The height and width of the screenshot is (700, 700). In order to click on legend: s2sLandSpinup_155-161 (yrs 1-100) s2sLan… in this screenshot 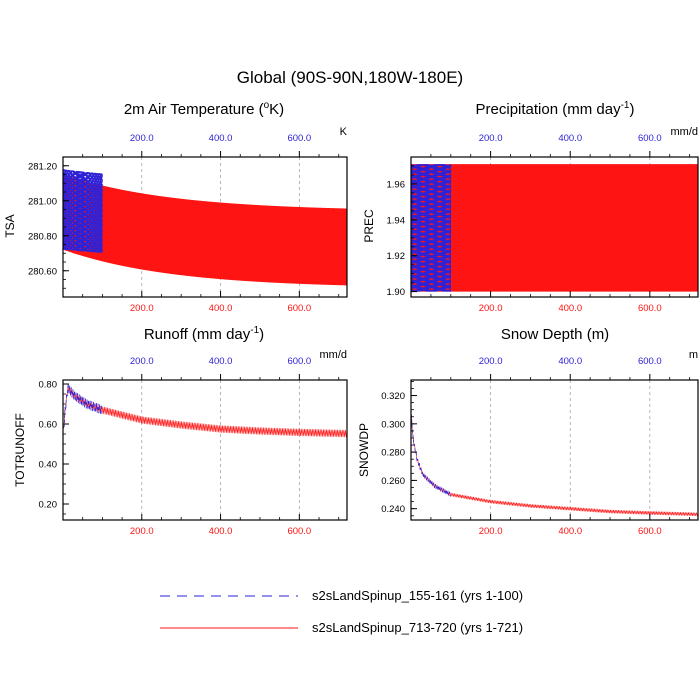, I will do `click(341, 611)`.